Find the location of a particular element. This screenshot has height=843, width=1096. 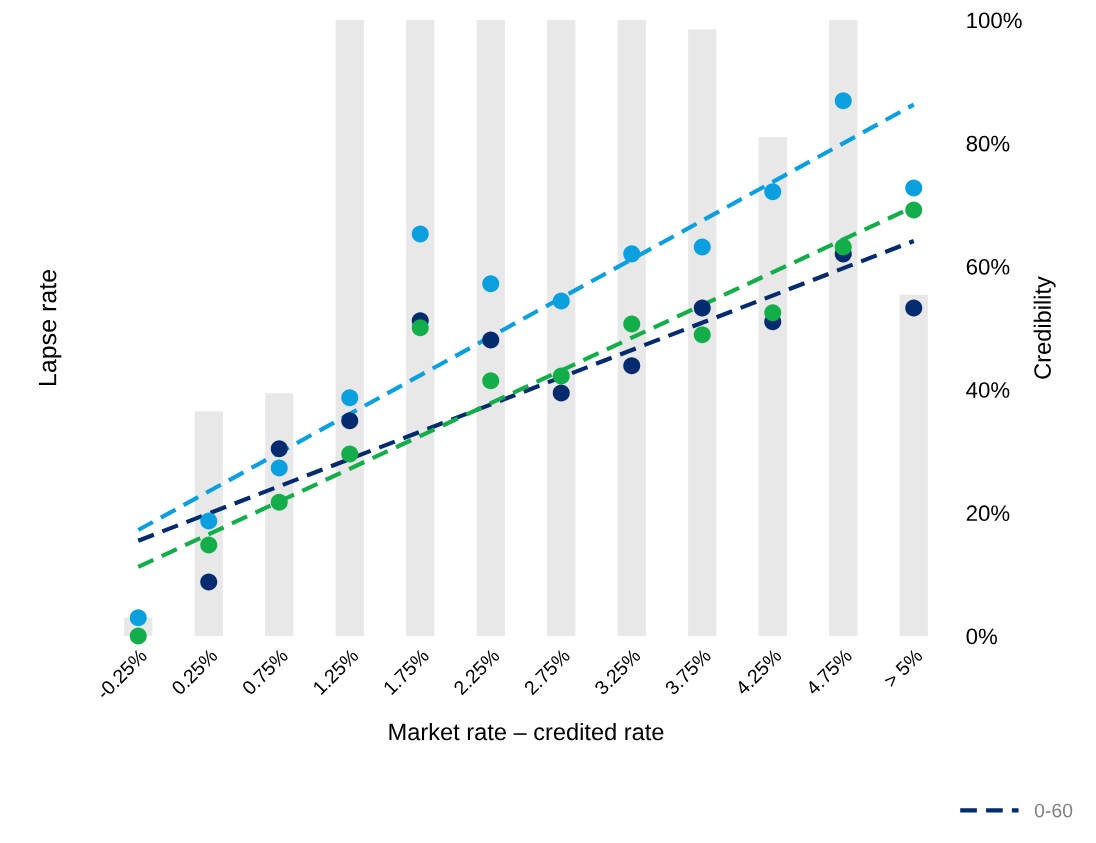

legend-label: 0-60 is located at coordinates (1053, 810).